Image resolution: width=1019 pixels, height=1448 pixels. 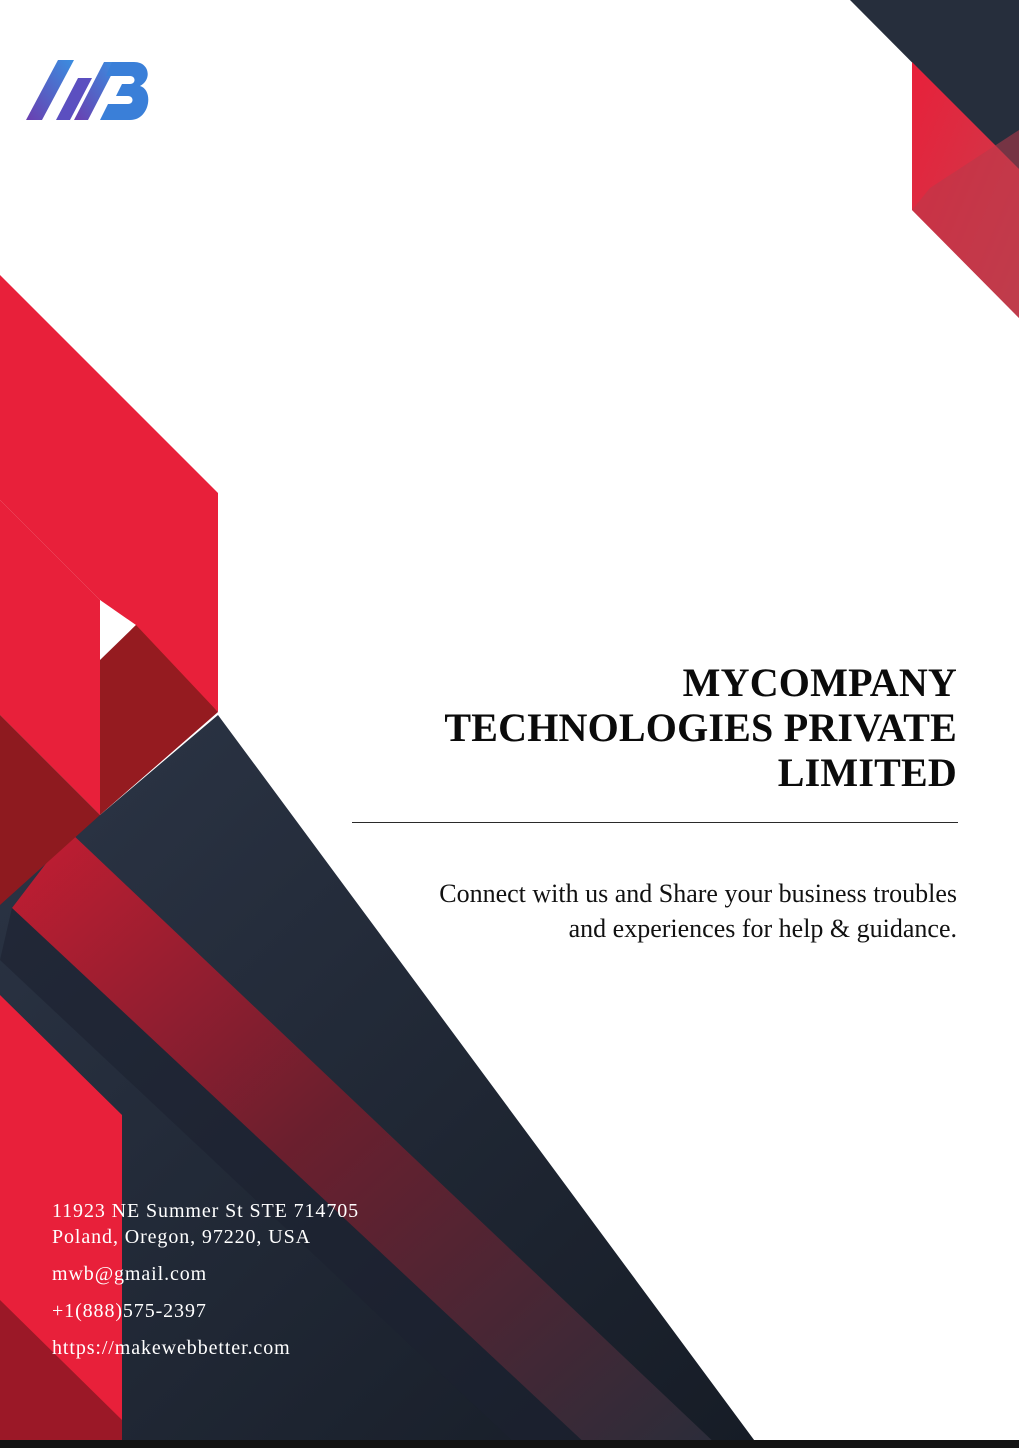 I want to click on website-text: https://makewebbetter.com, so click(x=171, y=1348).